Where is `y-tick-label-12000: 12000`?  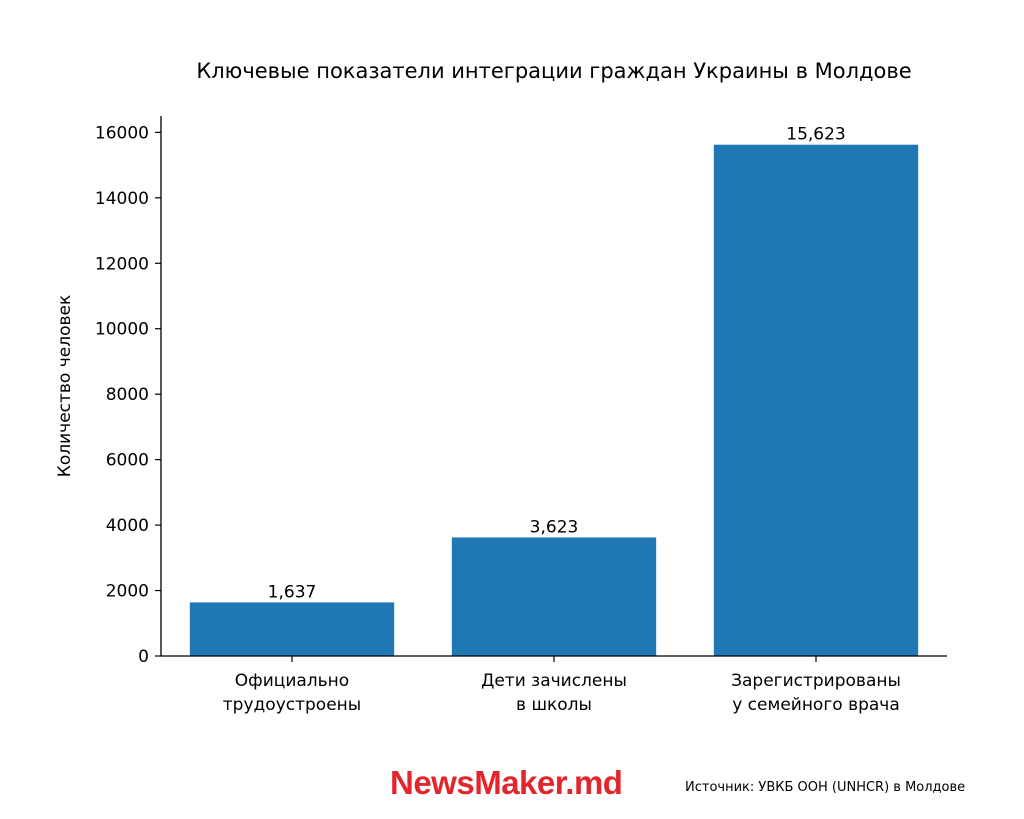 y-tick-label-12000: 12000 is located at coordinates (122, 264).